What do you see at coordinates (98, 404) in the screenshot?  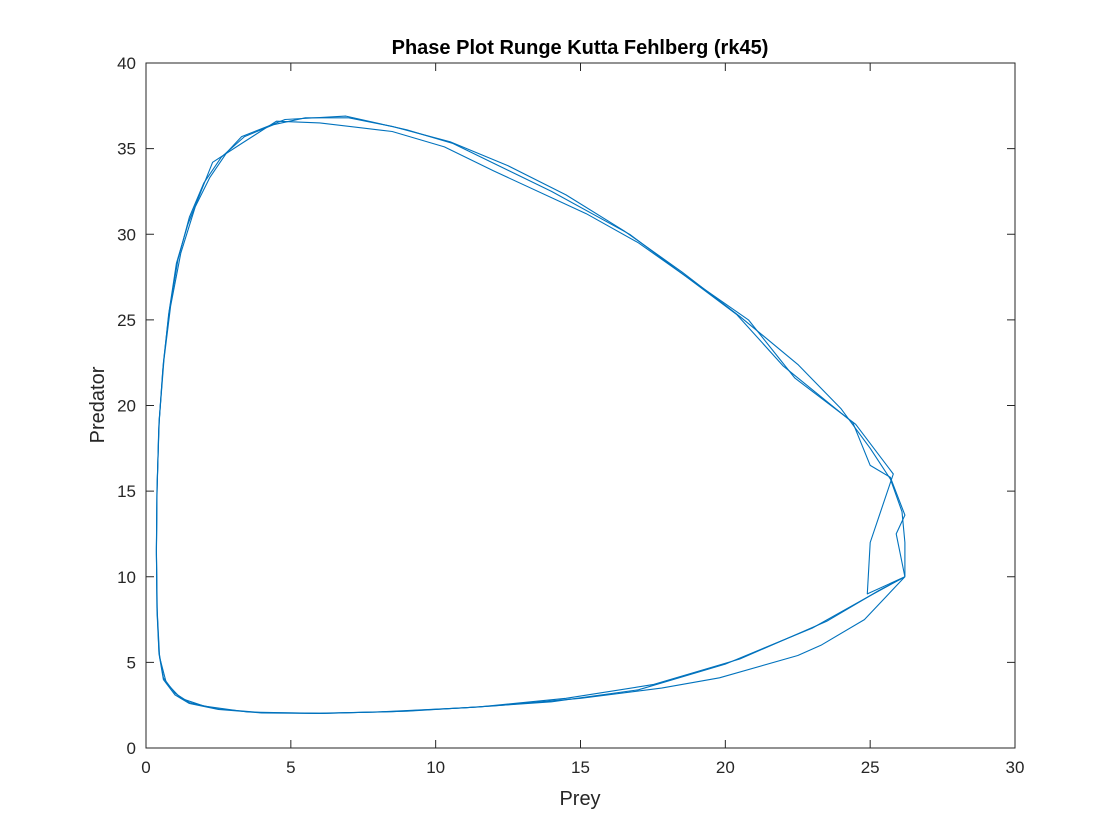 I see `y-axis-label: Predator` at bounding box center [98, 404].